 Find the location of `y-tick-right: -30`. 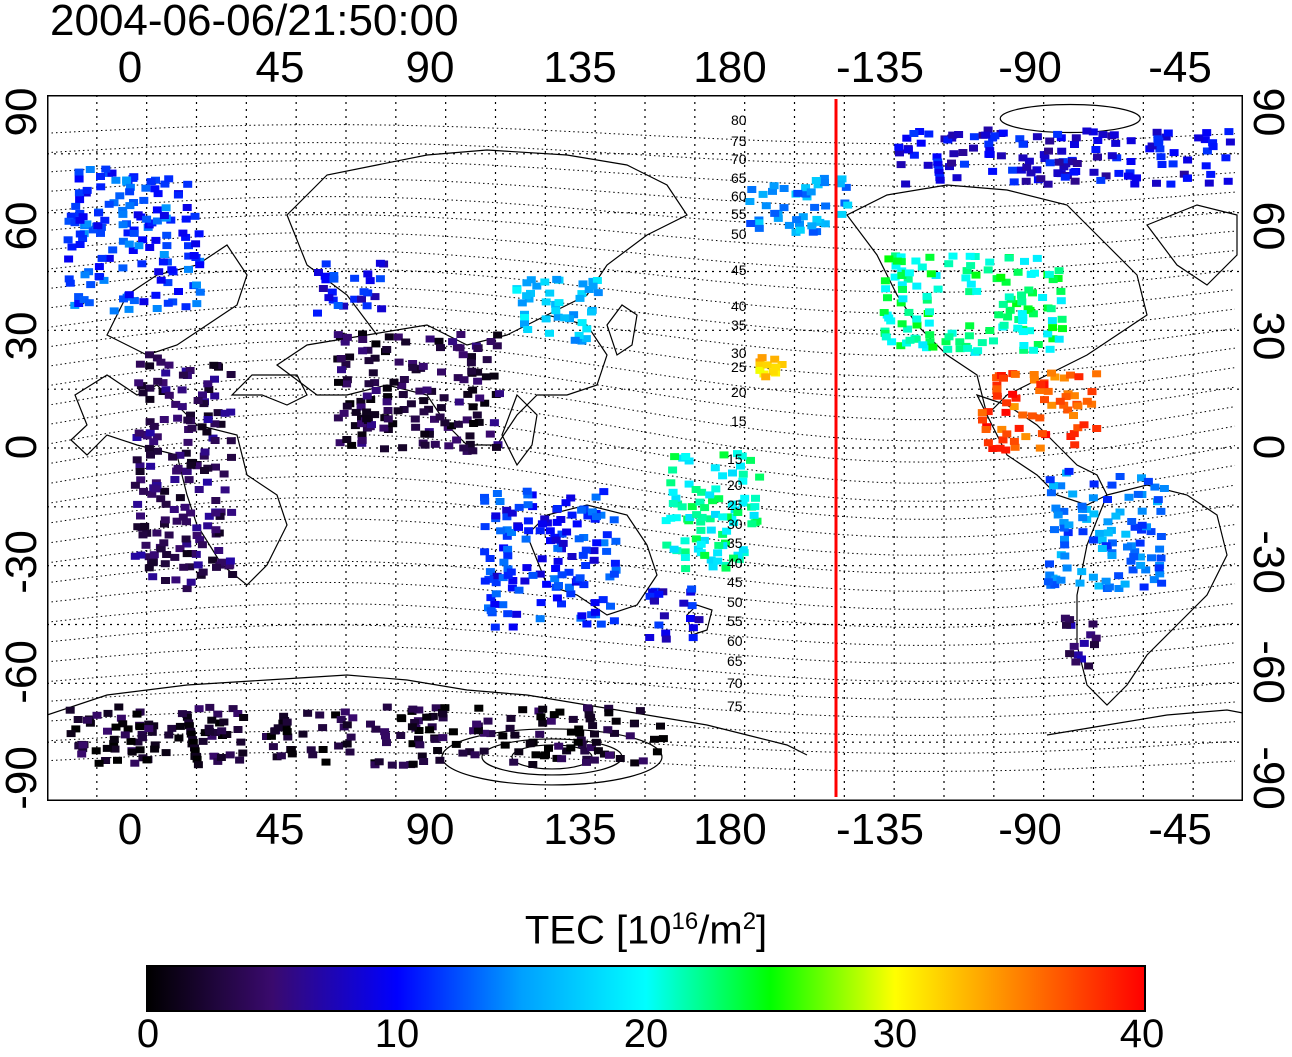

y-tick-right: -30 is located at coordinates (1268, 562).